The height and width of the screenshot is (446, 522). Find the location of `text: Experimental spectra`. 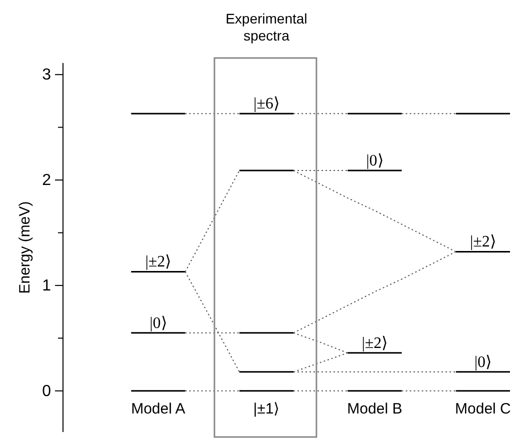

text: Experimental spectra is located at coordinates (267, 27).